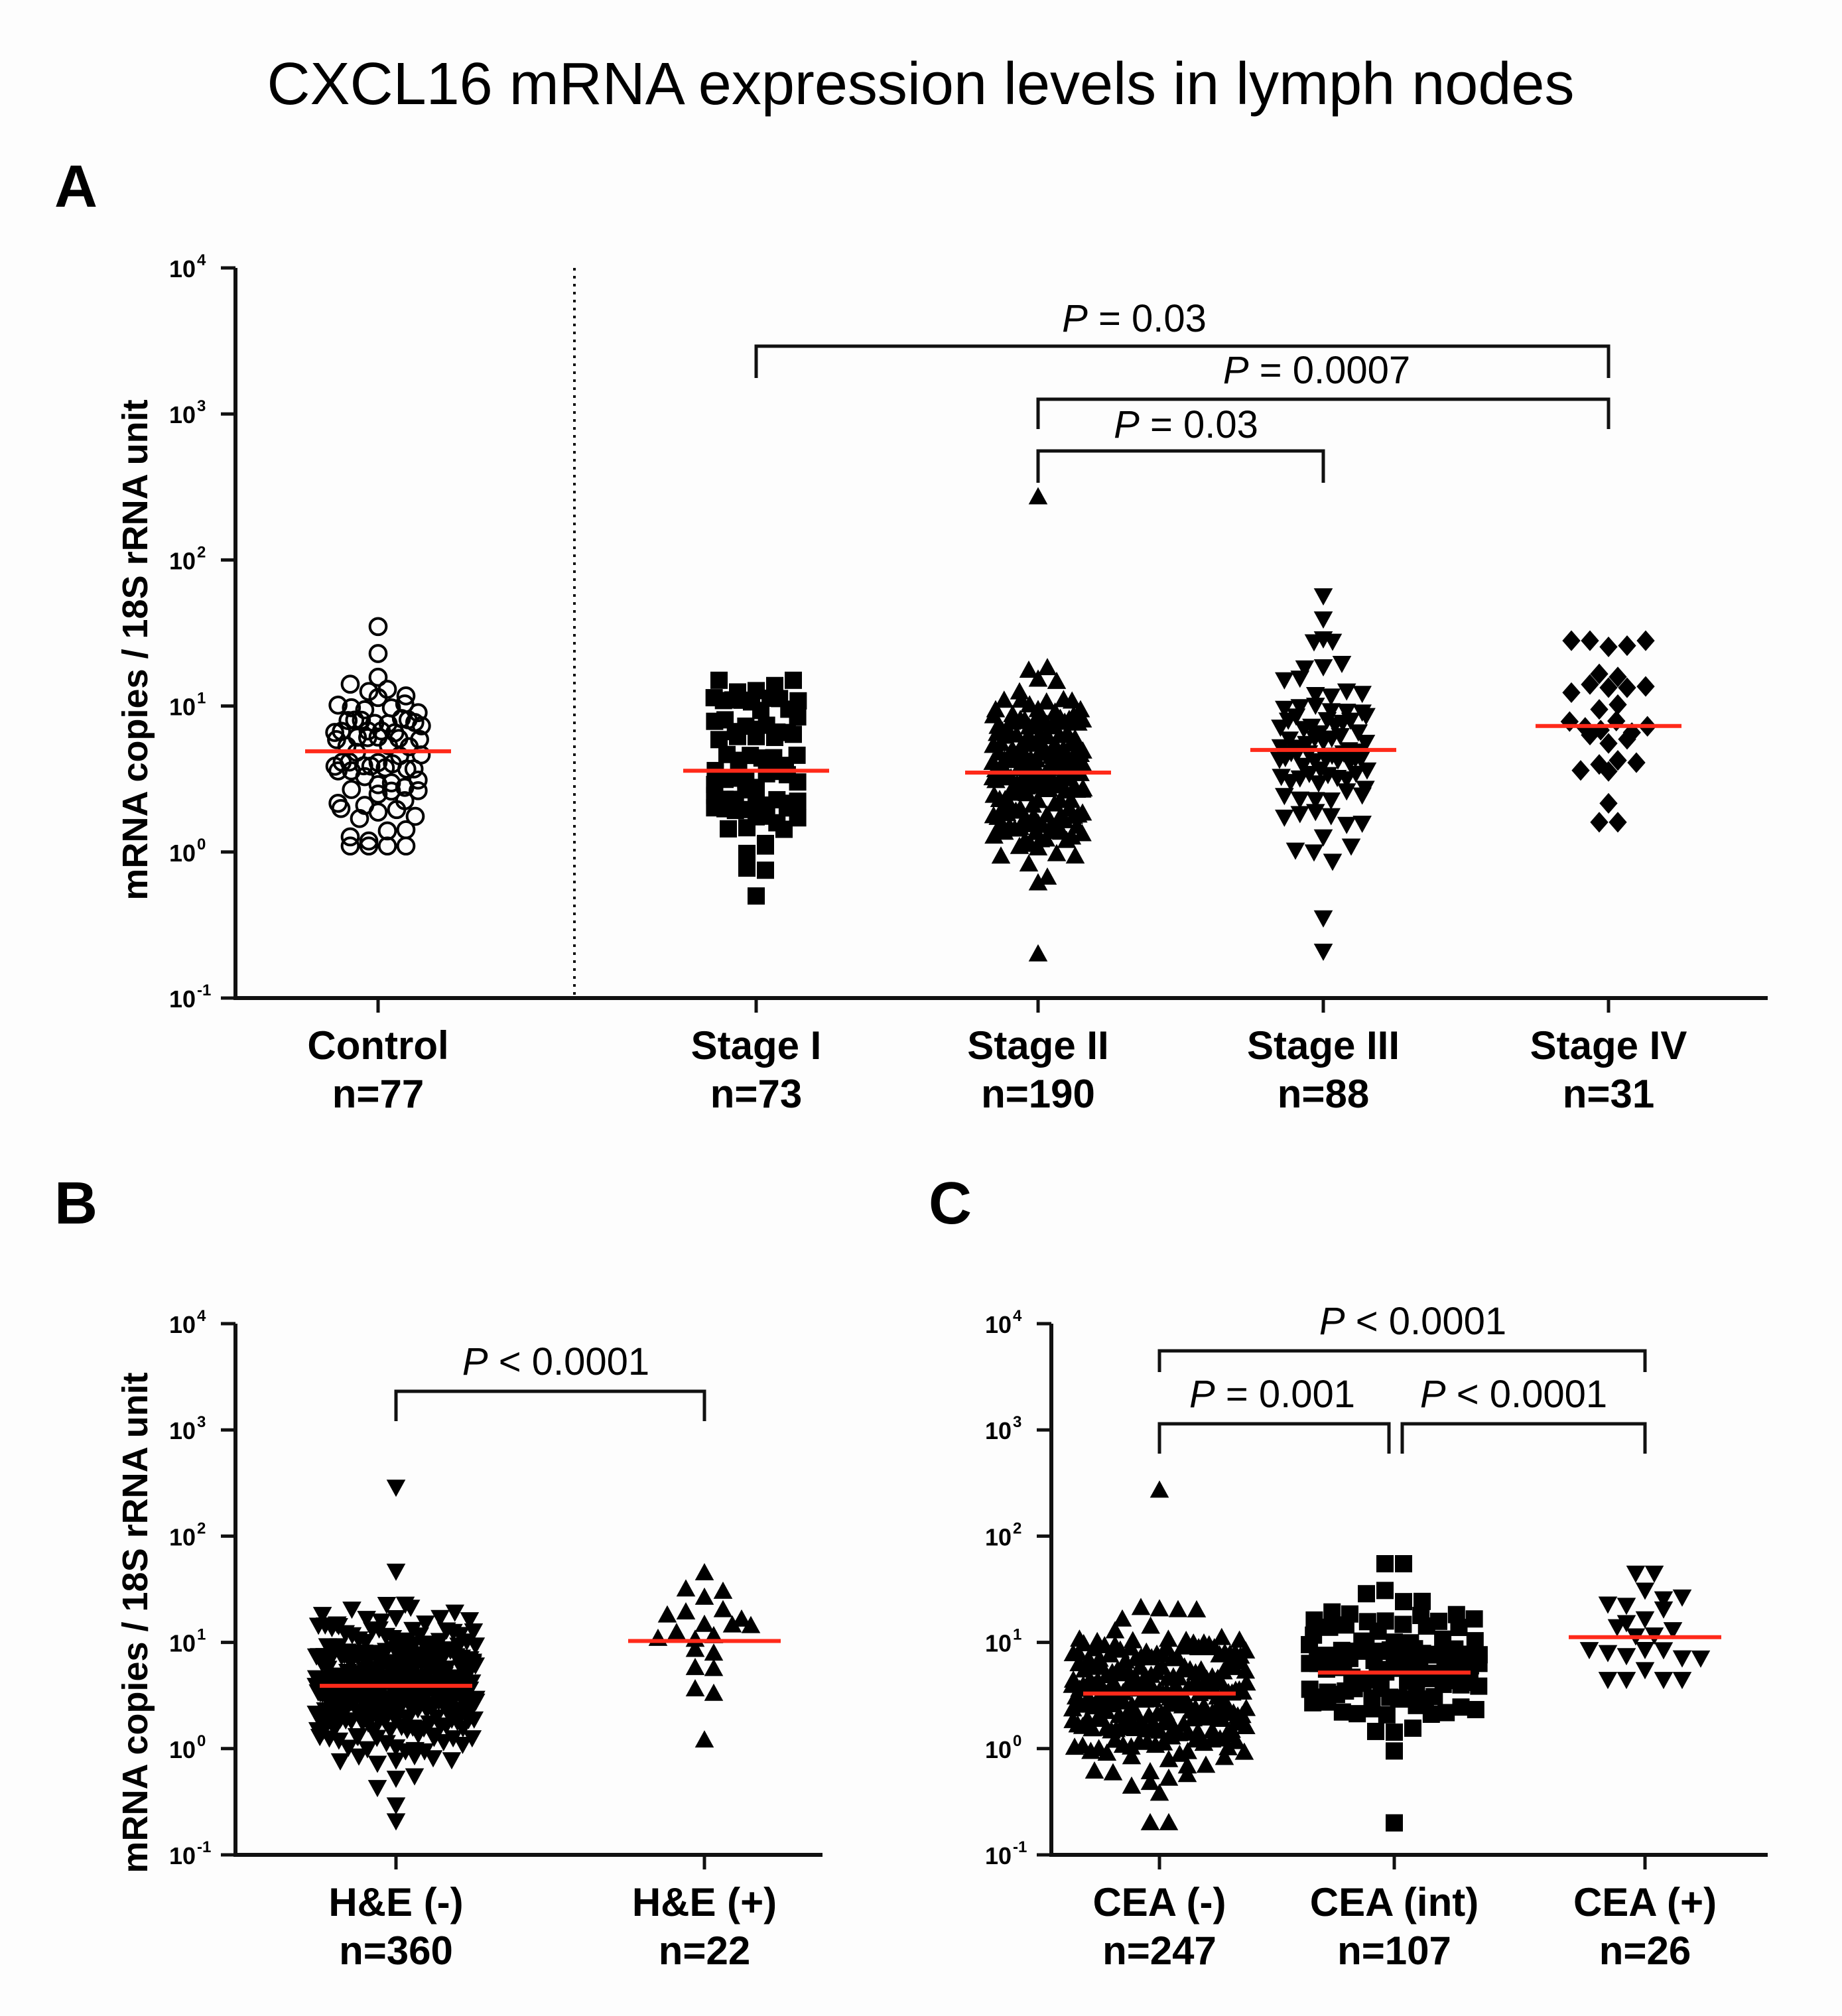  Describe the element at coordinates (1323, 1094) in the screenshot. I see `category-n-stage-iii: n=88` at that location.